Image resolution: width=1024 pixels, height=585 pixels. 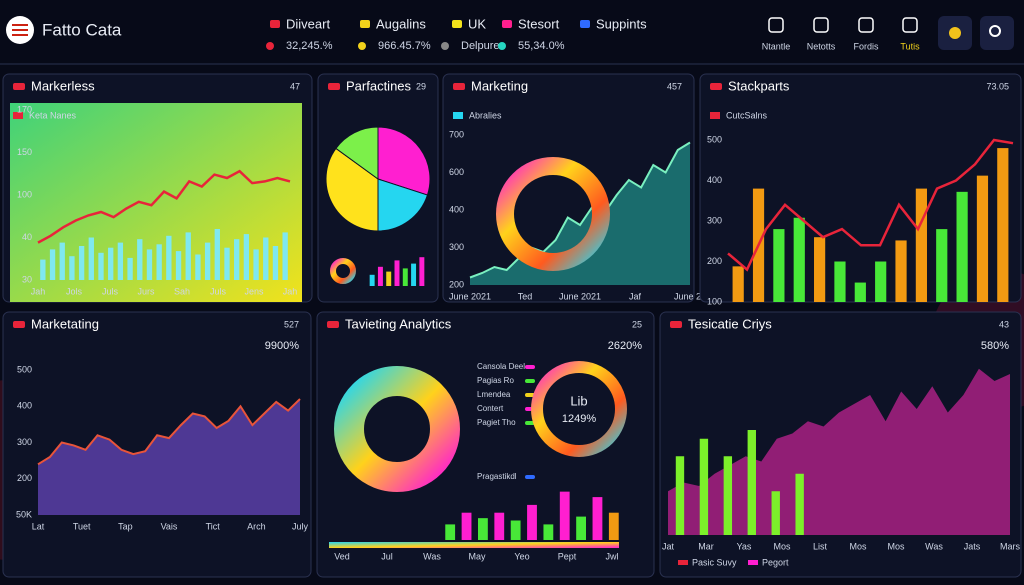 I want to click on nav-button-icon, so click(x=955, y=33).